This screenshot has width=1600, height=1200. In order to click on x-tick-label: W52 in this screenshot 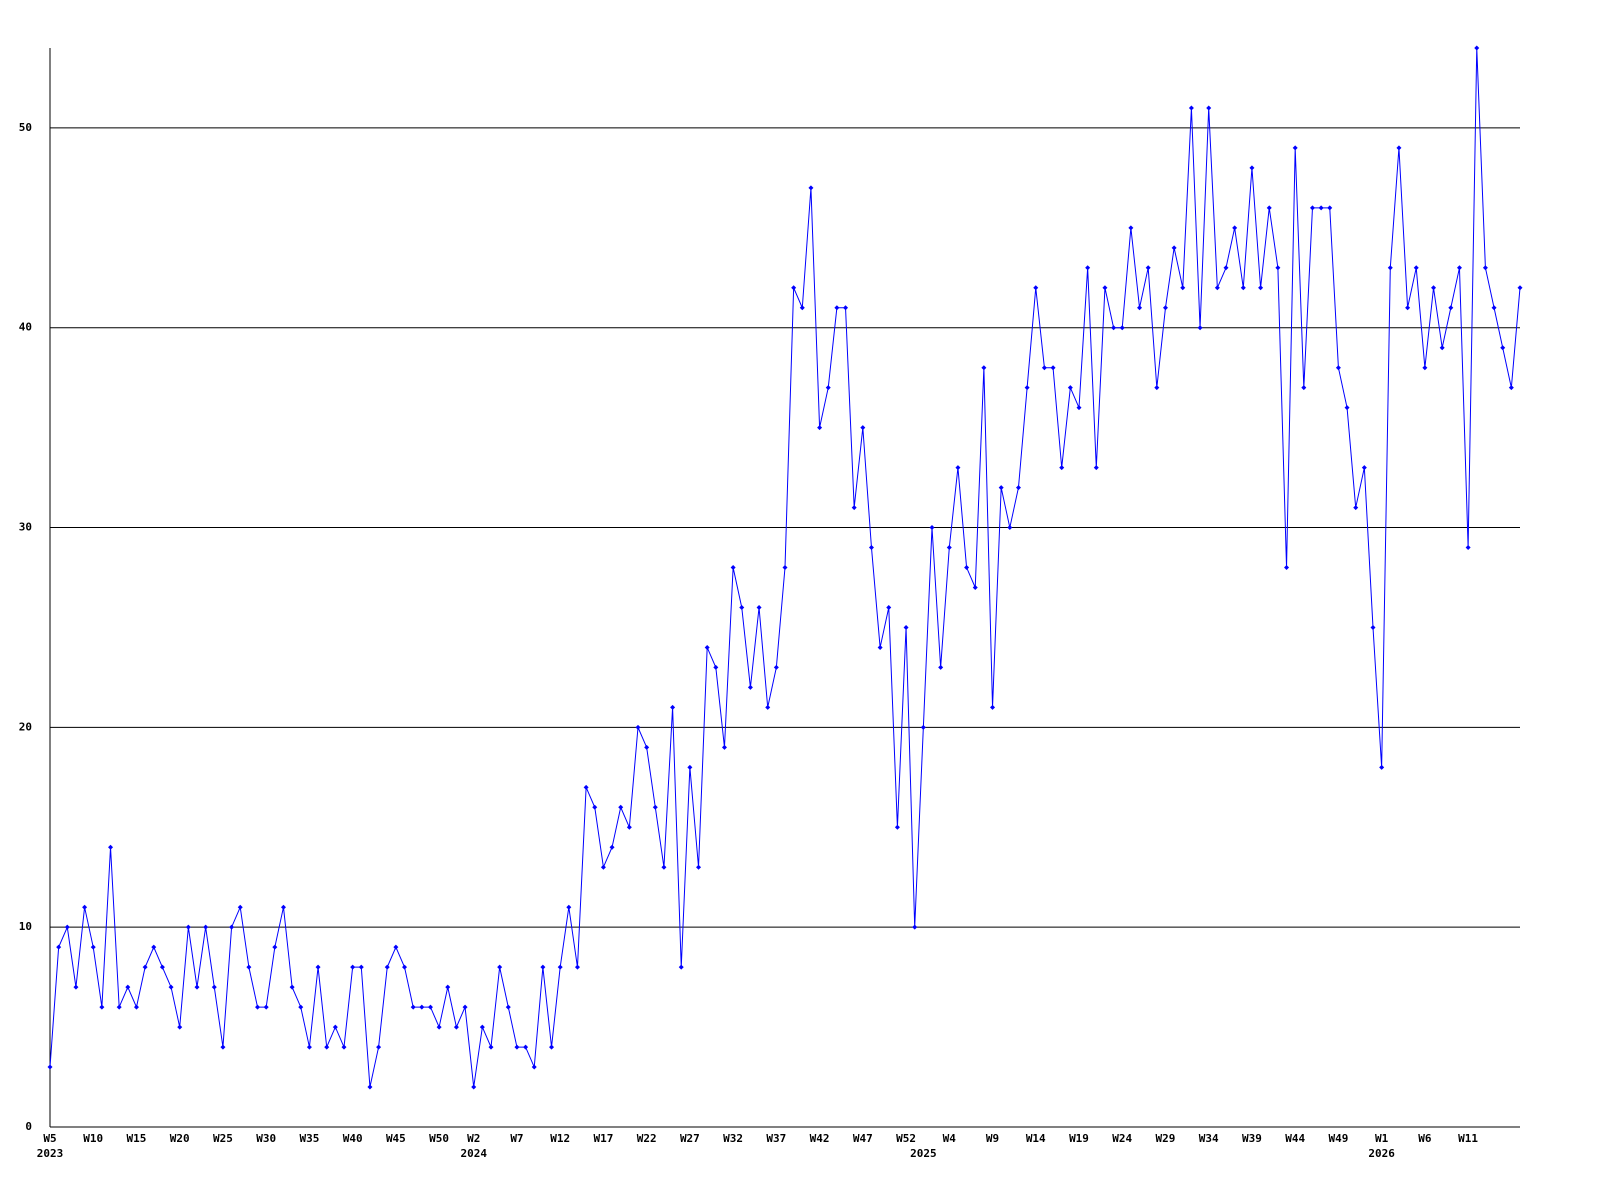, I will do `click(906, 1138)`.